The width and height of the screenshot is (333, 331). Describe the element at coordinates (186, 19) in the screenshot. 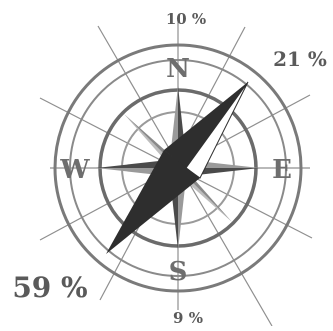

I see `pct-north: 10 %` at that location.